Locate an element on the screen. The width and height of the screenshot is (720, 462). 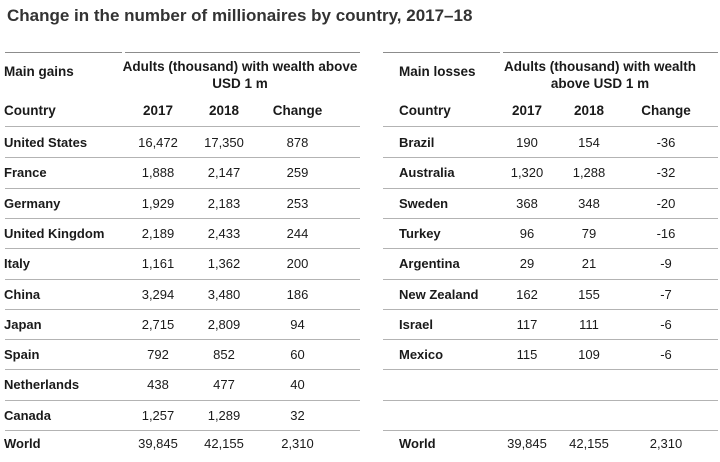
gains-table-cell: 186 is located at coordinates (297, 294).